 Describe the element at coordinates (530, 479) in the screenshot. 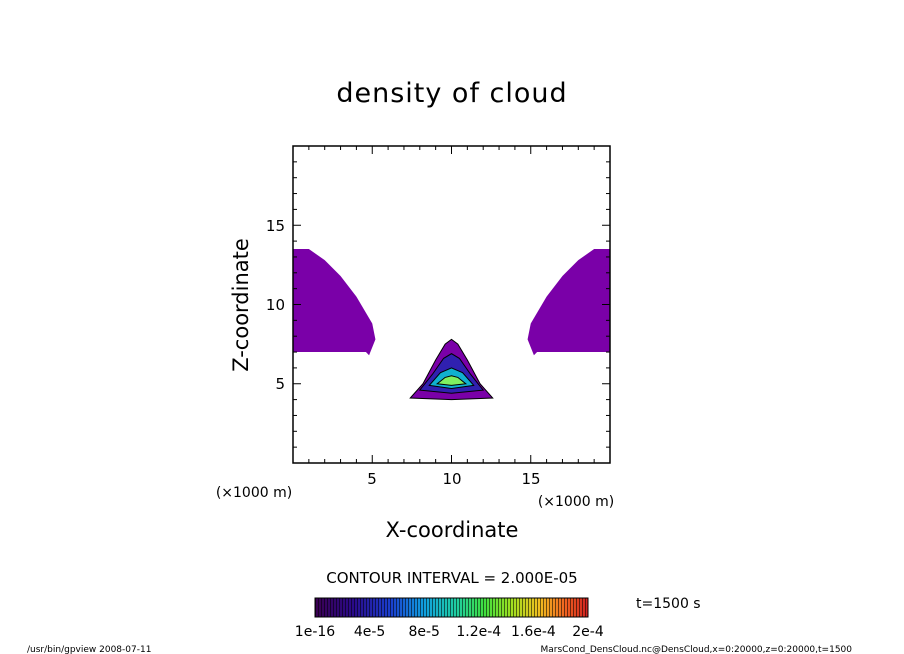

I see `x-tick-label: 15` at that location.